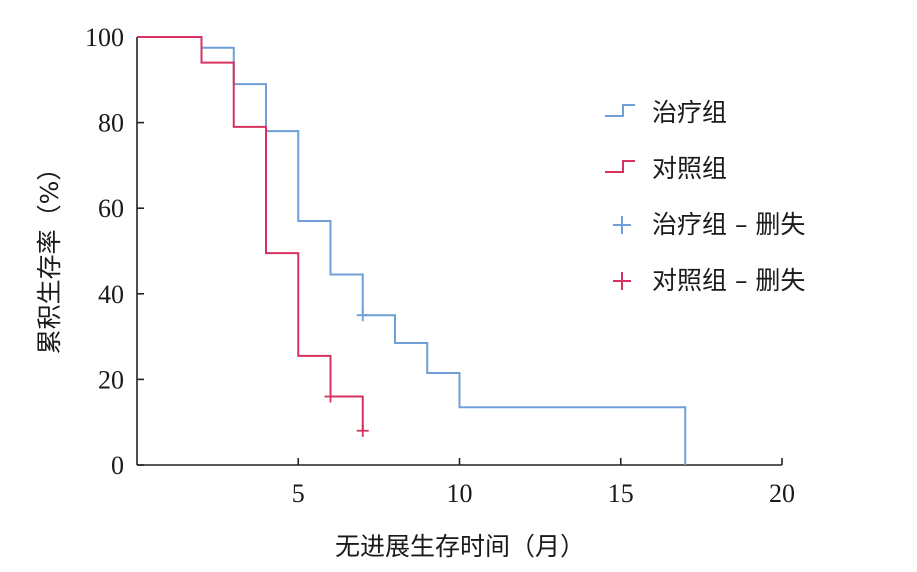 Image resolution: width=917 pixels, height=572 pixels. I want to click on x-tick-label: 5, so click(298, 493).